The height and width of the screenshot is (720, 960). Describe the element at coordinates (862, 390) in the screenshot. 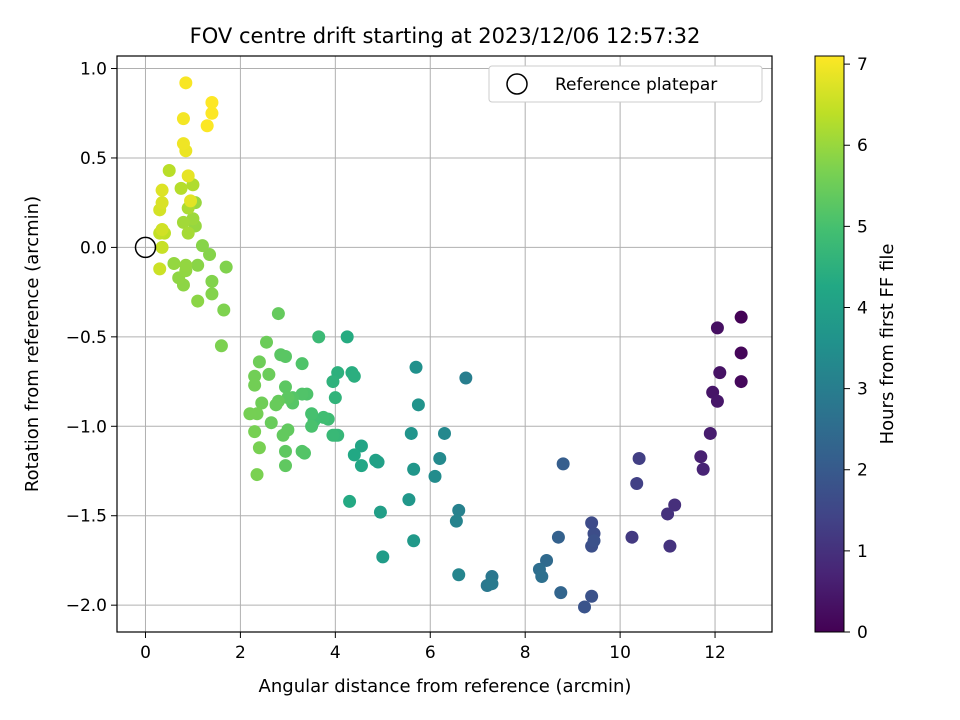

I see `colorbar-tick-label: 3` at that location.